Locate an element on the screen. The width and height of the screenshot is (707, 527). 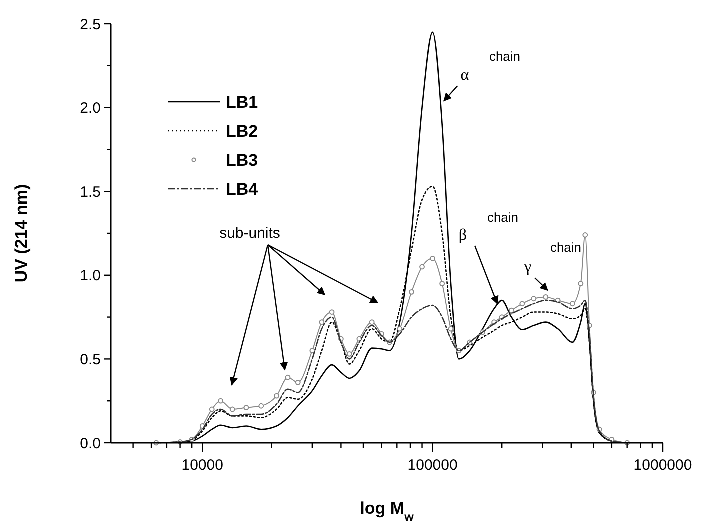
annotation: β is located at coordinates (463, 235).